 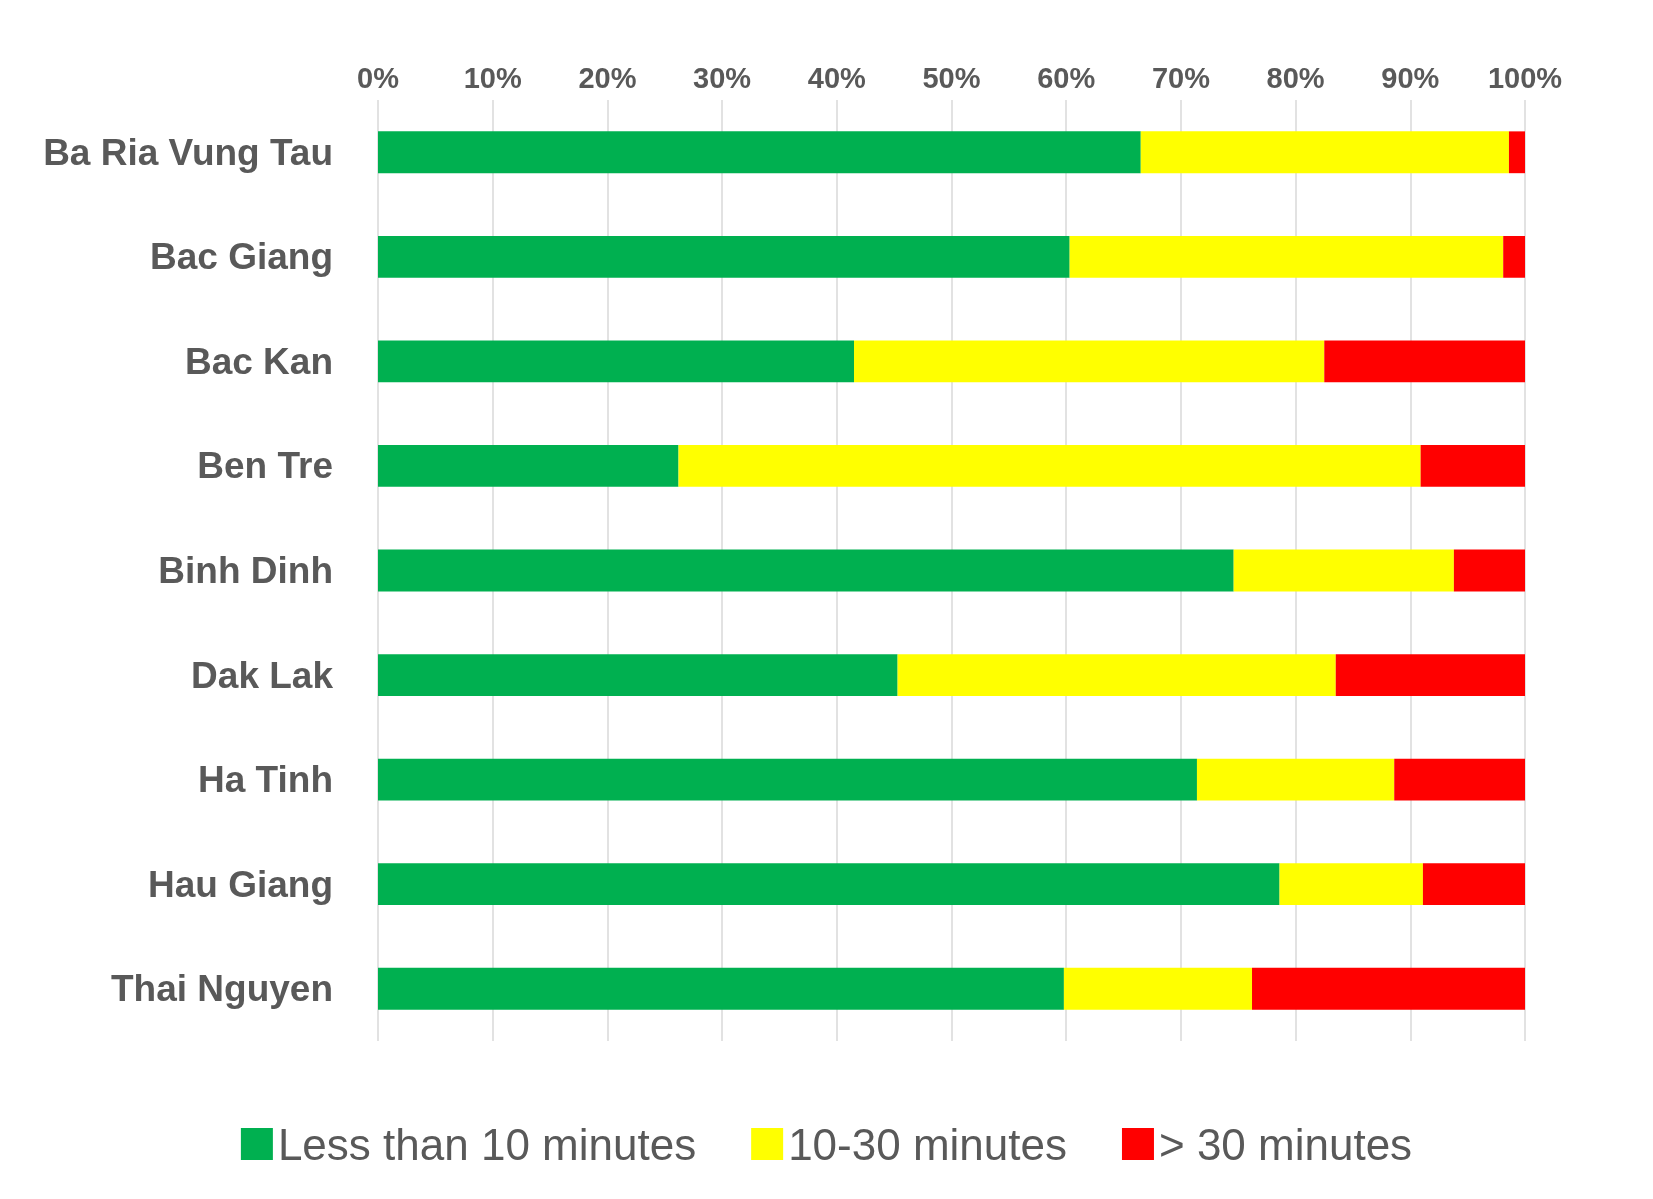 I want to click on x-tick-label: 90%, so click(x=1410, y=77).